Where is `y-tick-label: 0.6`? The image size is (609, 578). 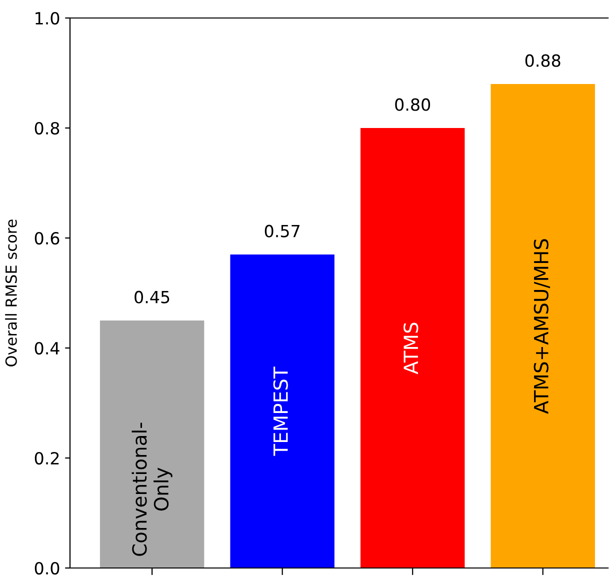 y-tick-label: 0.6 is located at coordinates (47, 238).